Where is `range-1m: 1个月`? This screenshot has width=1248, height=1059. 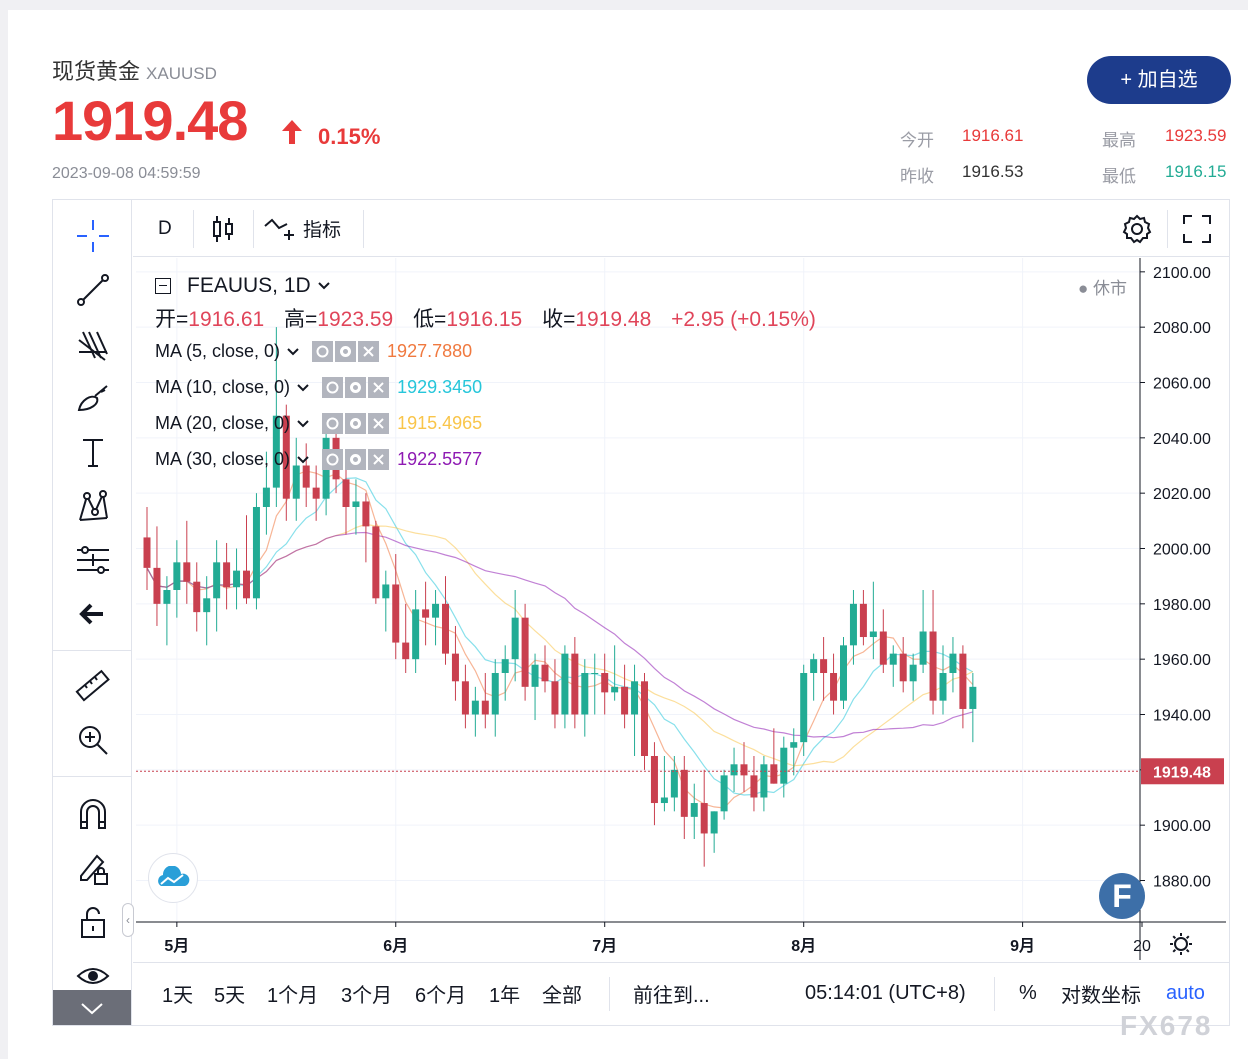
range-1m: 1个月 is located at coordinates (293, 995).